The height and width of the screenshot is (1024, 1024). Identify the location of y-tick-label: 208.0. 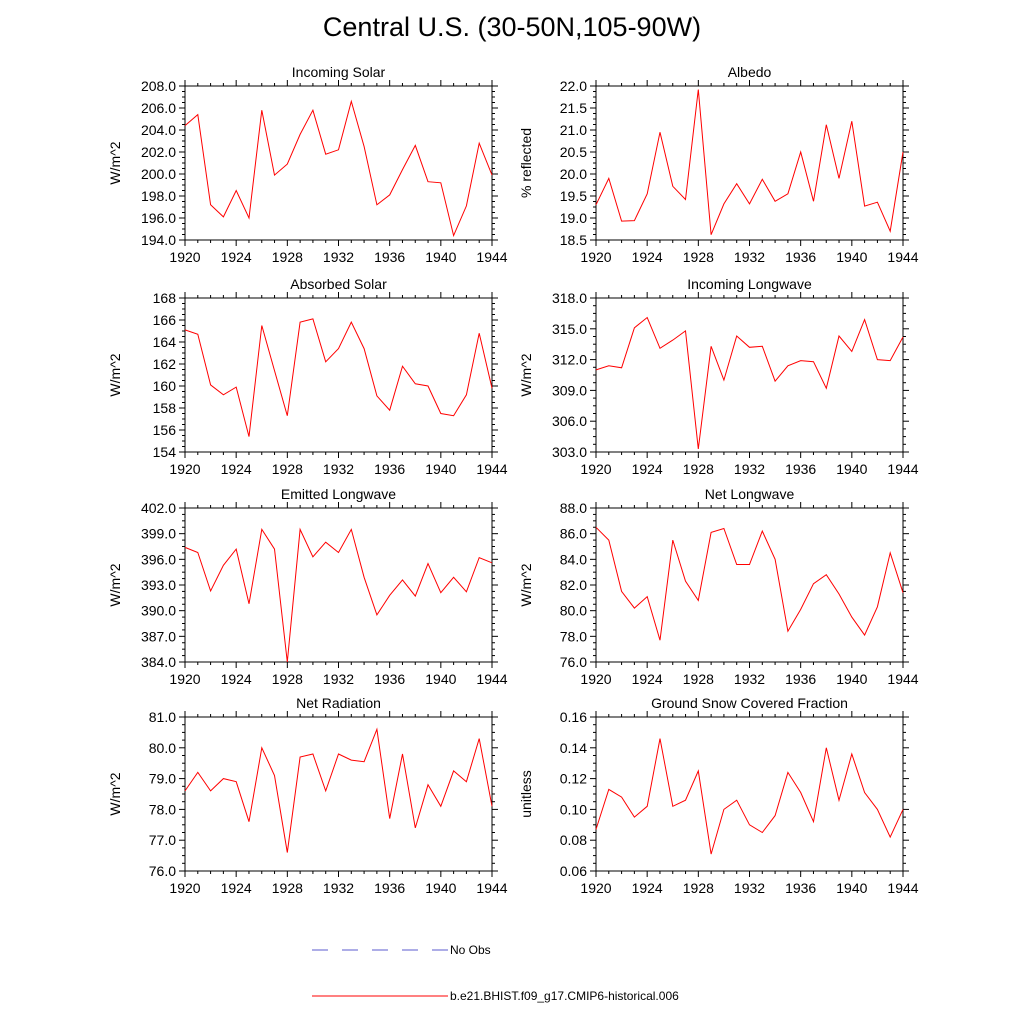
(158, 86).